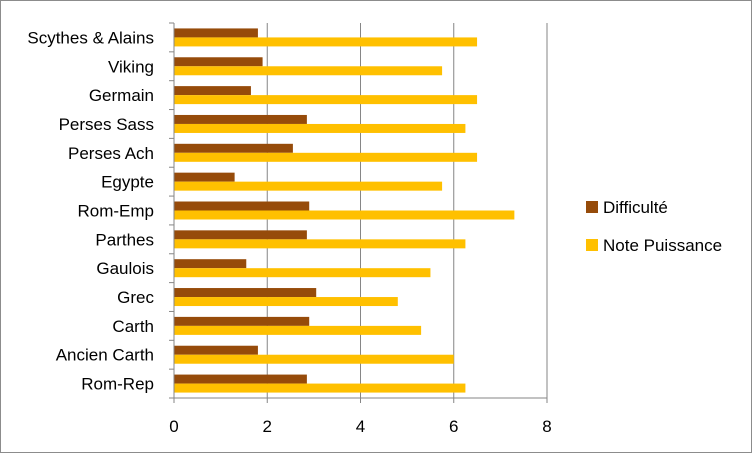 Image resolution: width=752 pixels, height=453 pixels. I want to click on category-label: Parthes, so click(124, 239).